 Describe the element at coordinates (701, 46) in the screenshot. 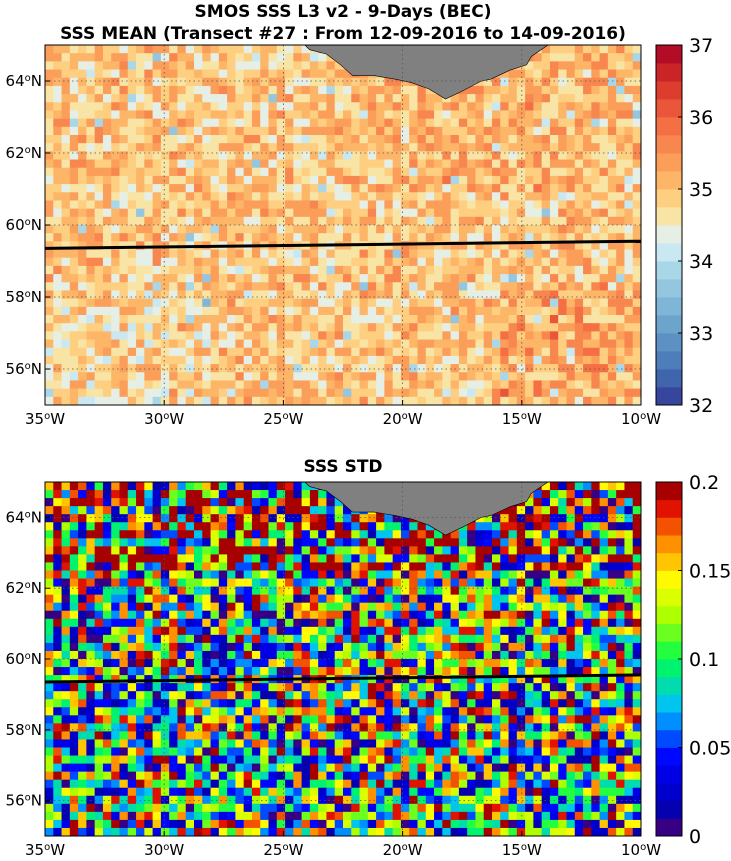

I see `colorbar-tick-label: 37` at that location.